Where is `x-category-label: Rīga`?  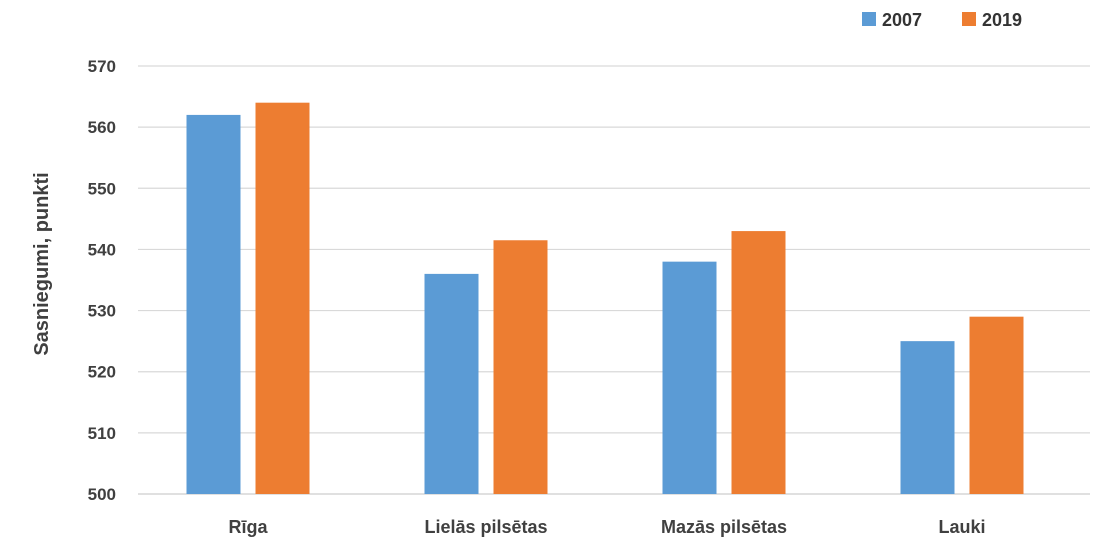
x-category-label: Rīga is located at coordinates (248, 527).